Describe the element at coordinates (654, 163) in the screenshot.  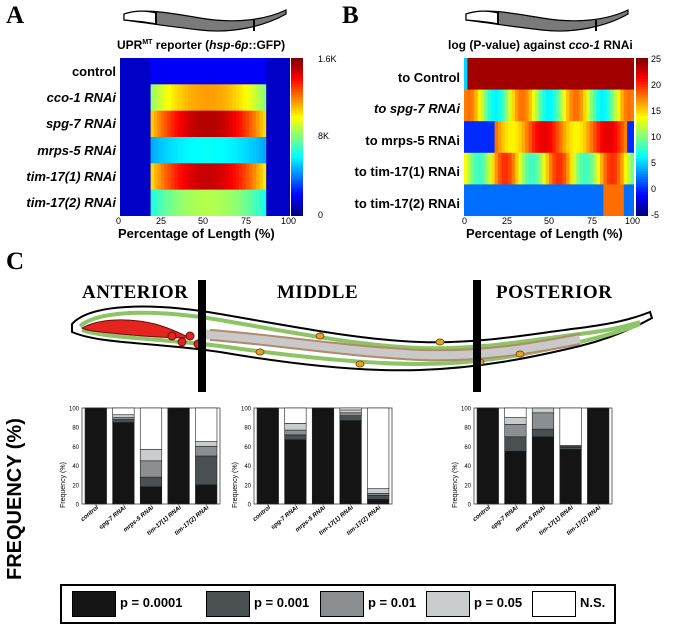
I see `colorbar-b-tick-5: 5` at that location.